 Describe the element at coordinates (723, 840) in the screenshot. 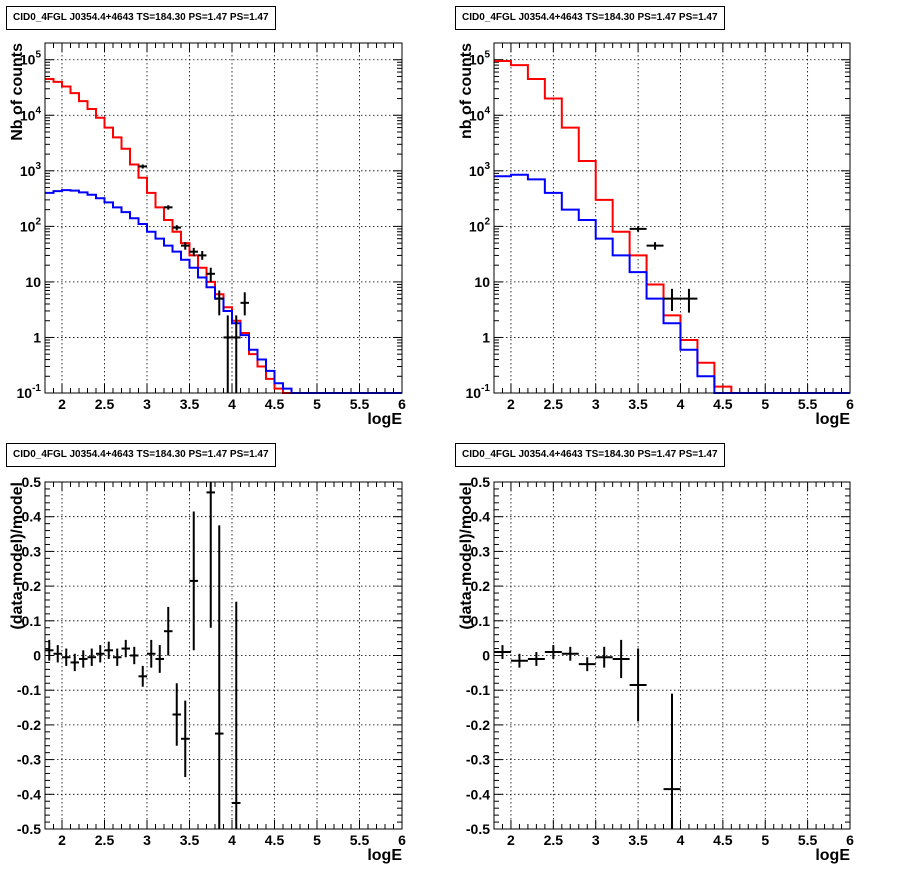

I see `x-tick-label: 4.5` at that location.